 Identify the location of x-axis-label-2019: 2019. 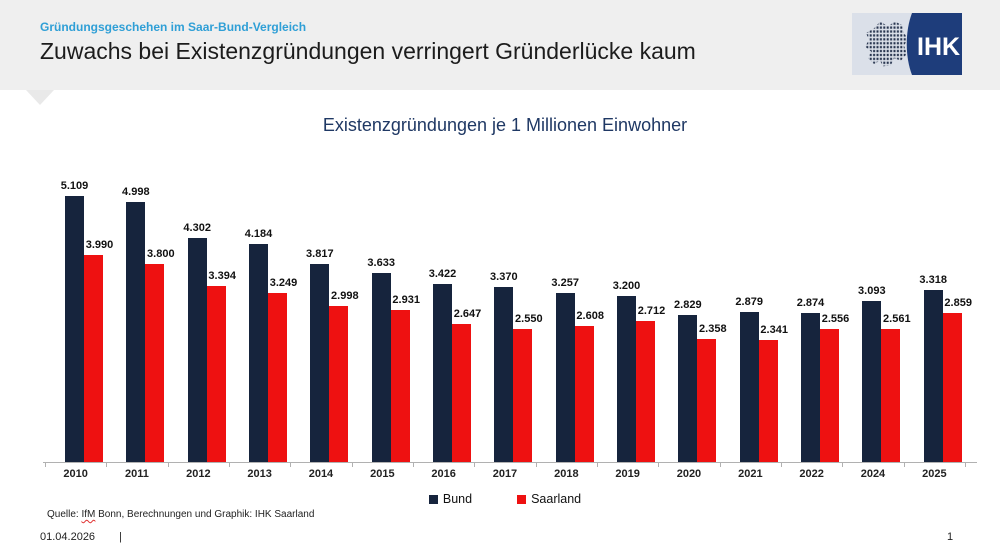
(627, 474).